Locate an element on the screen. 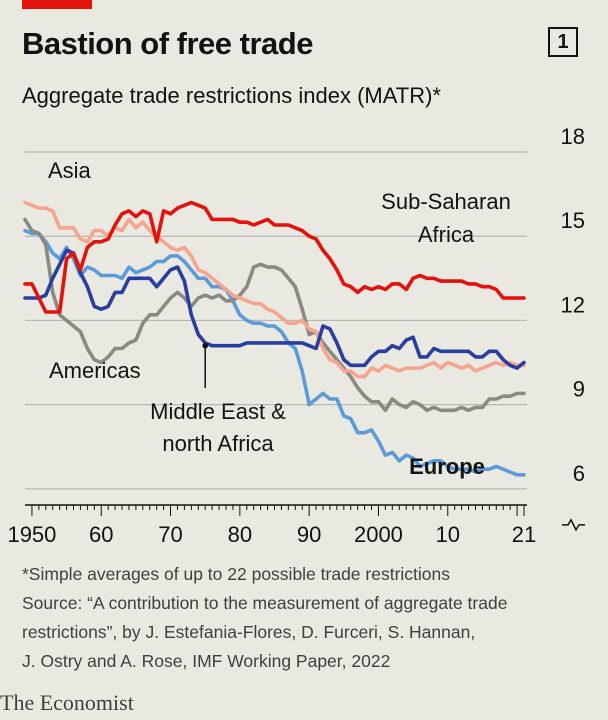 The image size is (608, 720). series-label: Americas is located at coordinates (95, 370).